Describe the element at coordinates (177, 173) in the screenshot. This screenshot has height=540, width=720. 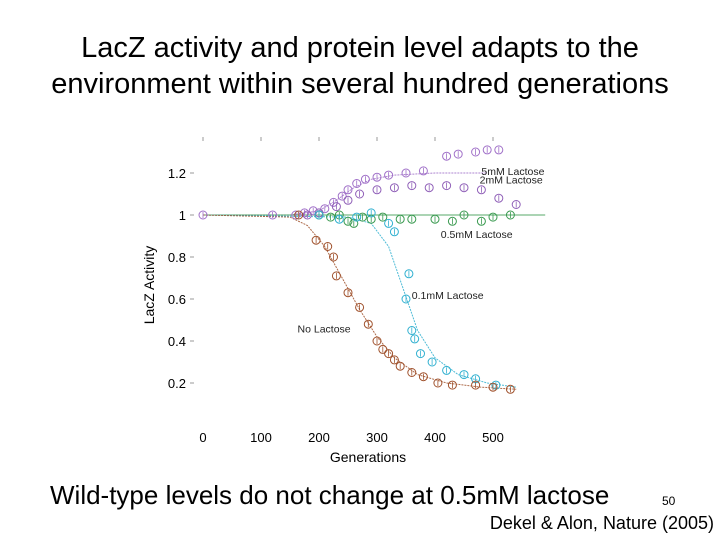
I see `y-tick-label: 1.2` at that location.